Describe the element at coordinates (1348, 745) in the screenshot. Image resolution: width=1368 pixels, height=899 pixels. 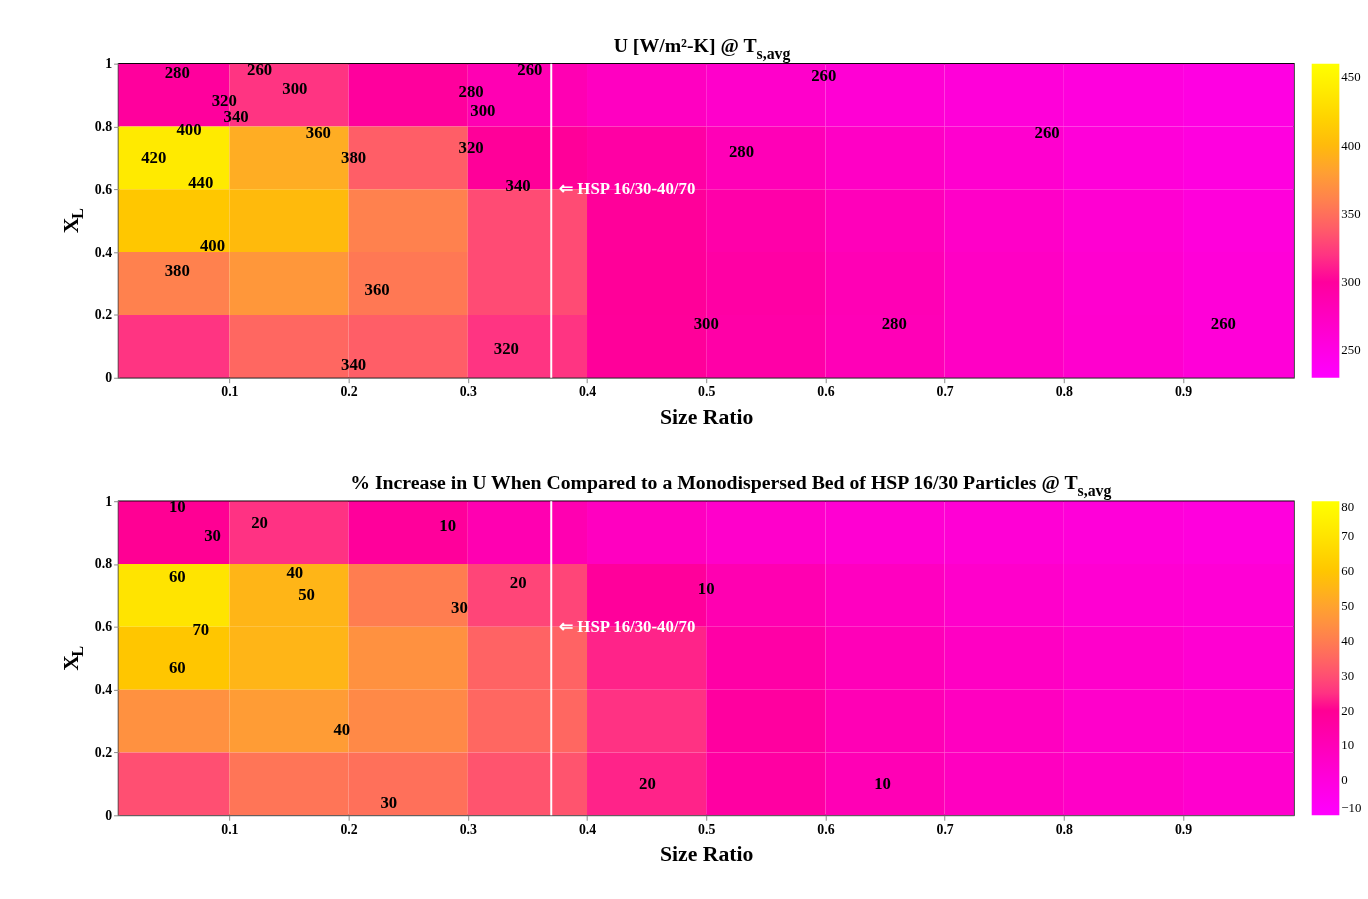
I see `color-bar-label: 10` at that location.